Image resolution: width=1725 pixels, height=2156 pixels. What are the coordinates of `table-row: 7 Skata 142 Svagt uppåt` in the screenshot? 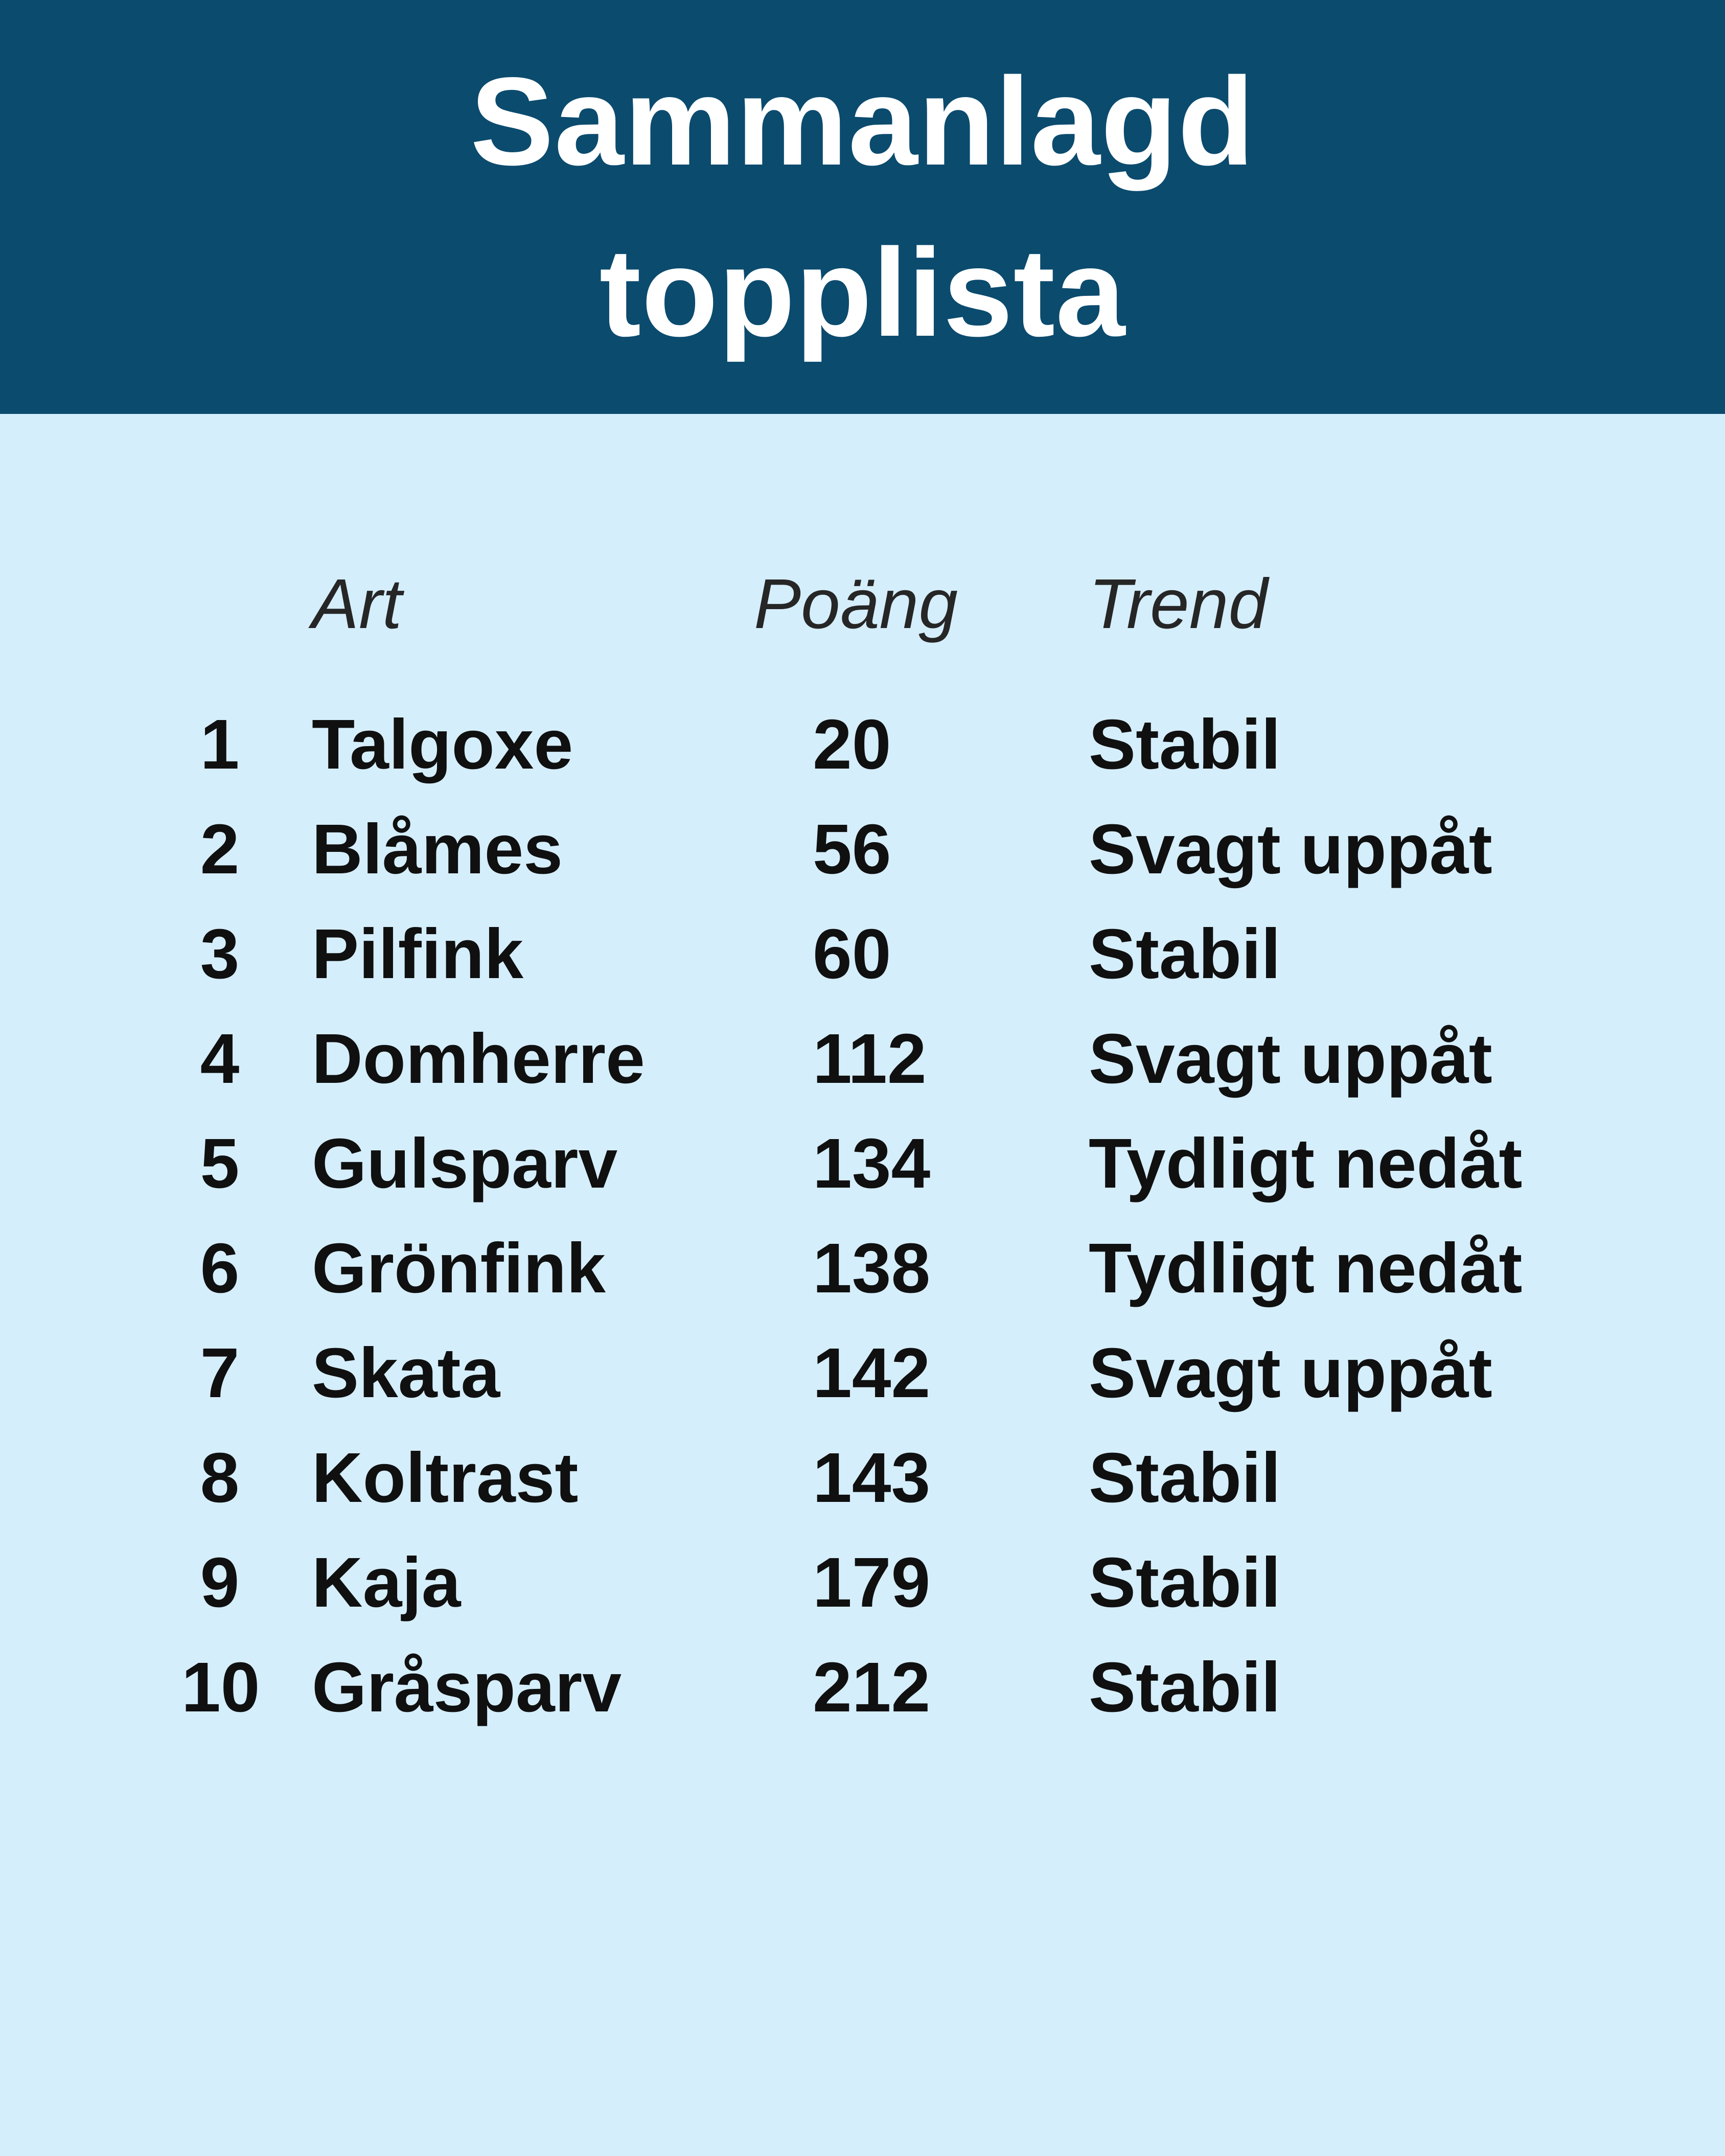 It's located at (862, 1374).